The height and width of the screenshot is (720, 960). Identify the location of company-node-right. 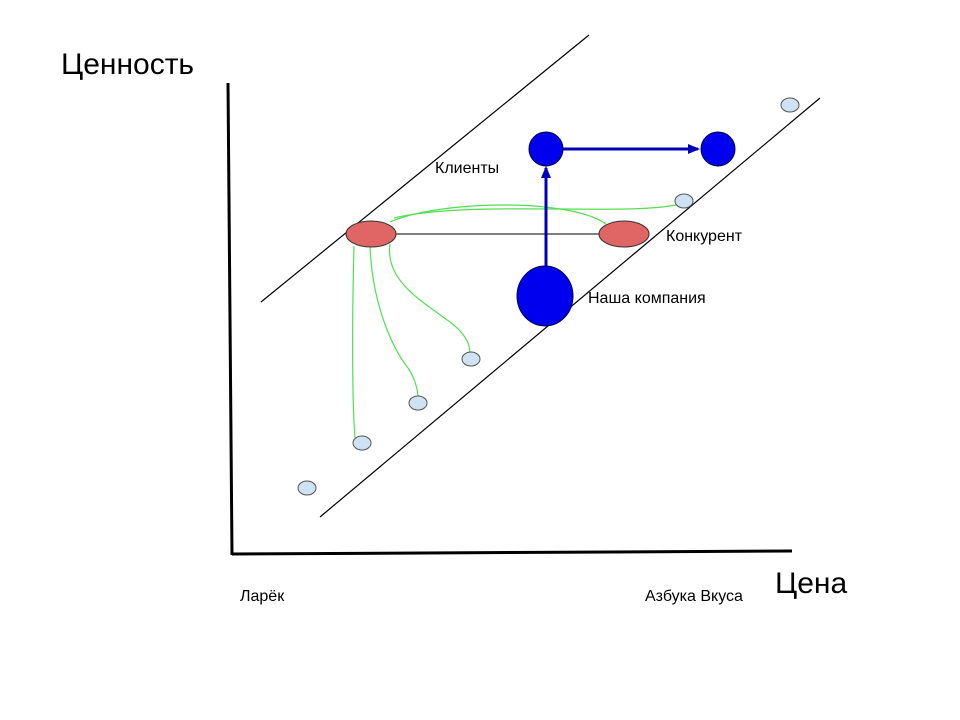
(718, 149).